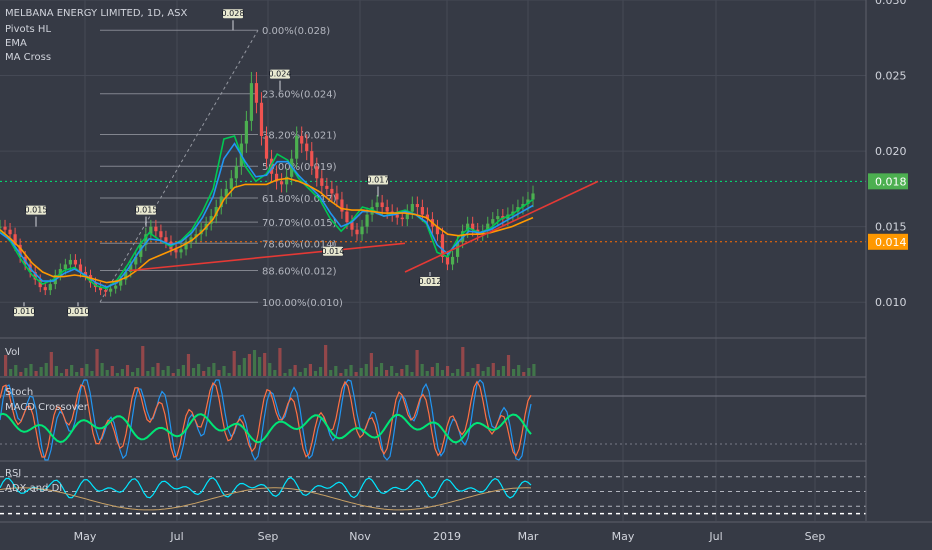 The height and width of the screenshot is (550, 932). I want to click on indicator-pivots-hl: Pivots HL, so click(28, 29).